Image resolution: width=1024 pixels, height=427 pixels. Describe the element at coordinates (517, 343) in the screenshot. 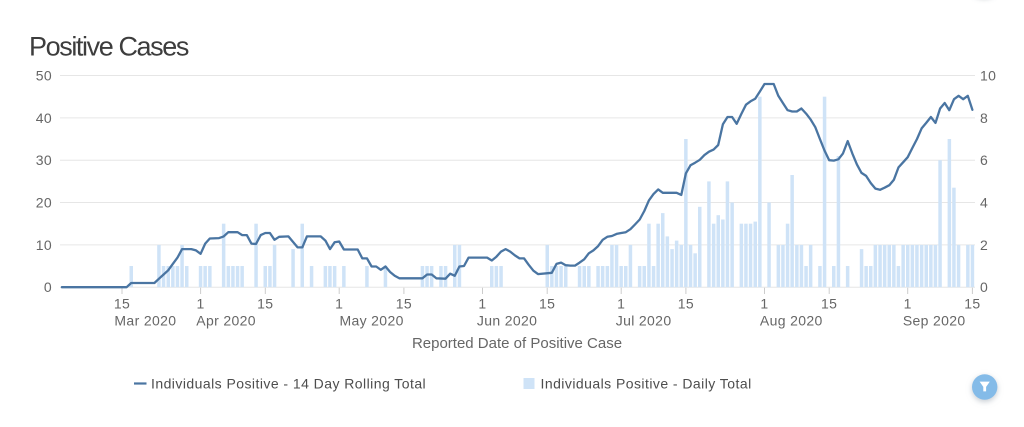

I see `svg-text: Reported Date of Positive Case` at that location.